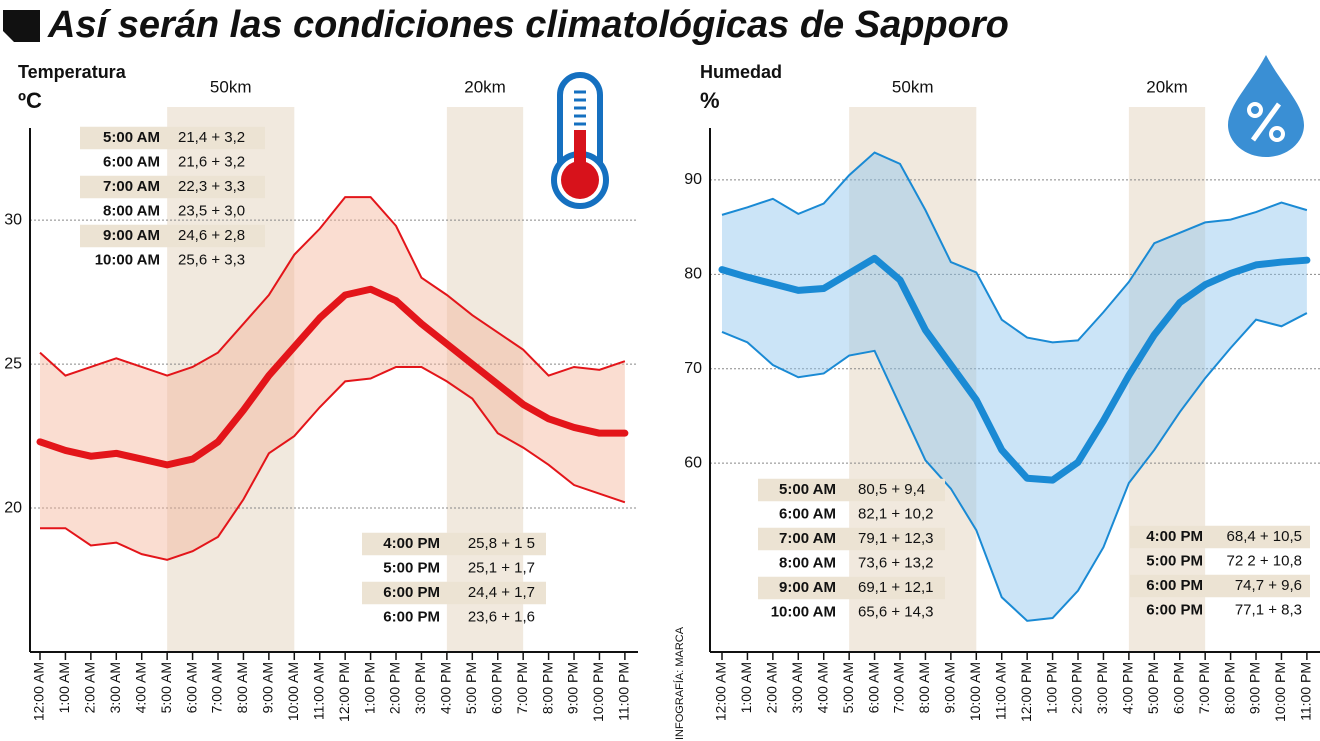 This screenshot has height=741, width=1320. Describe the element at coordinates (72, 72) in the screenshot. I see `y-axis-title: Temperatura` at that location.